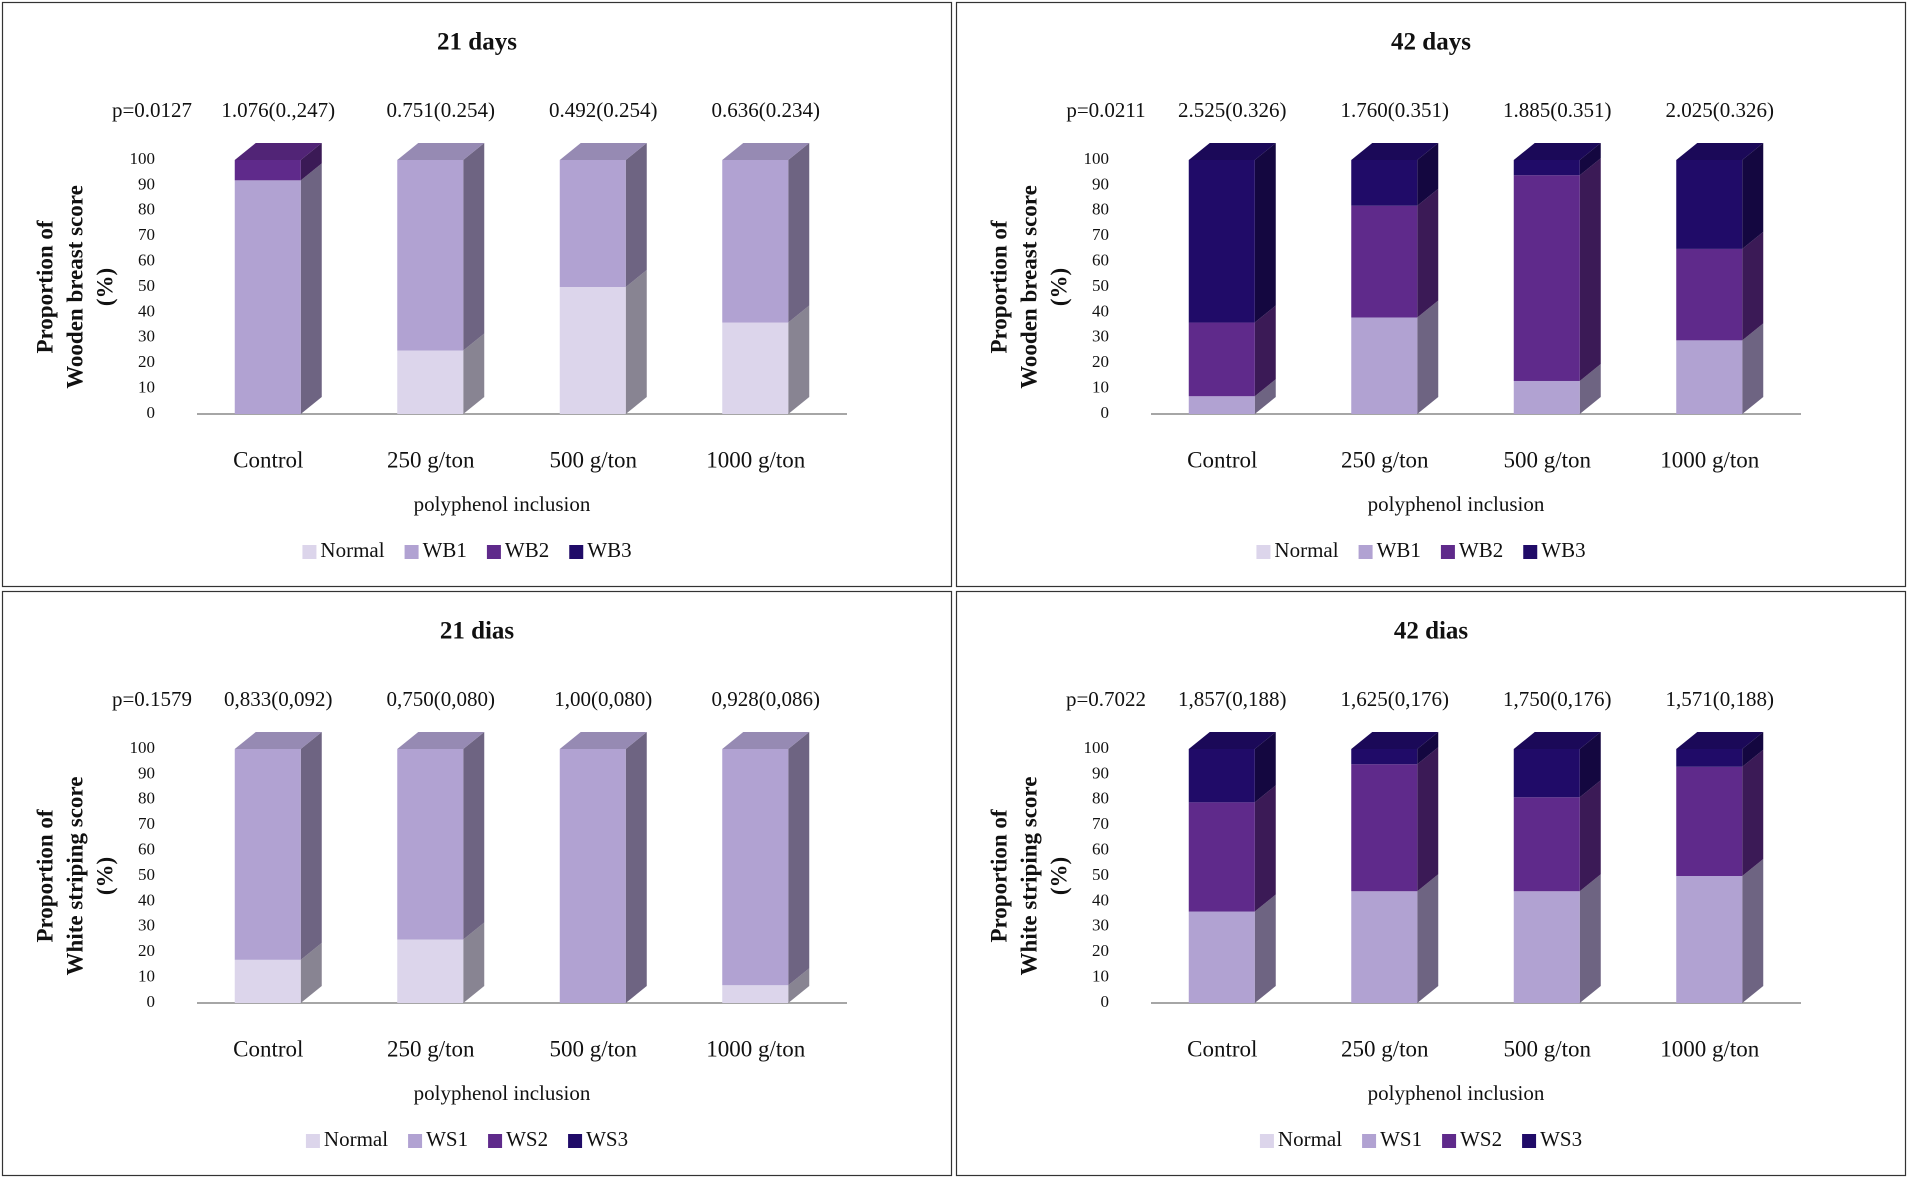 The image size is (1908, 1178). Describe the element at coordinates (477, 631) in the screenshot. I see `chart-title: 21 dias` at that location.